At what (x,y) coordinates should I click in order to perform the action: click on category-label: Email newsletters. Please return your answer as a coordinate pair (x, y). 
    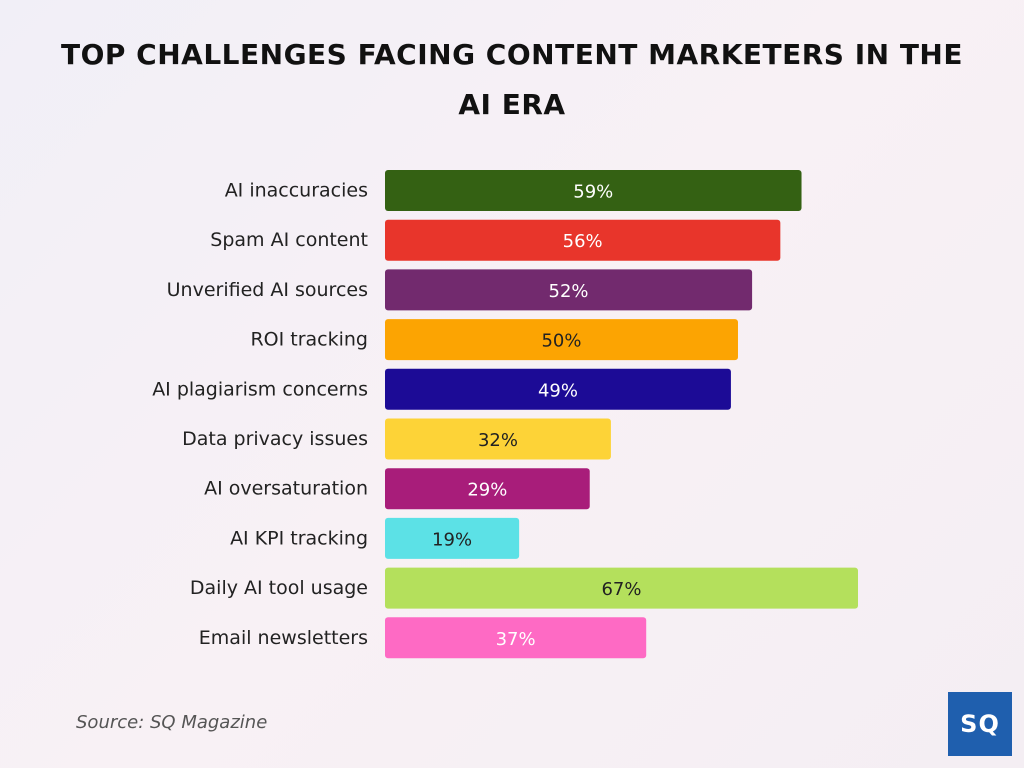
    Looking at the image, I should click on (283, 638).